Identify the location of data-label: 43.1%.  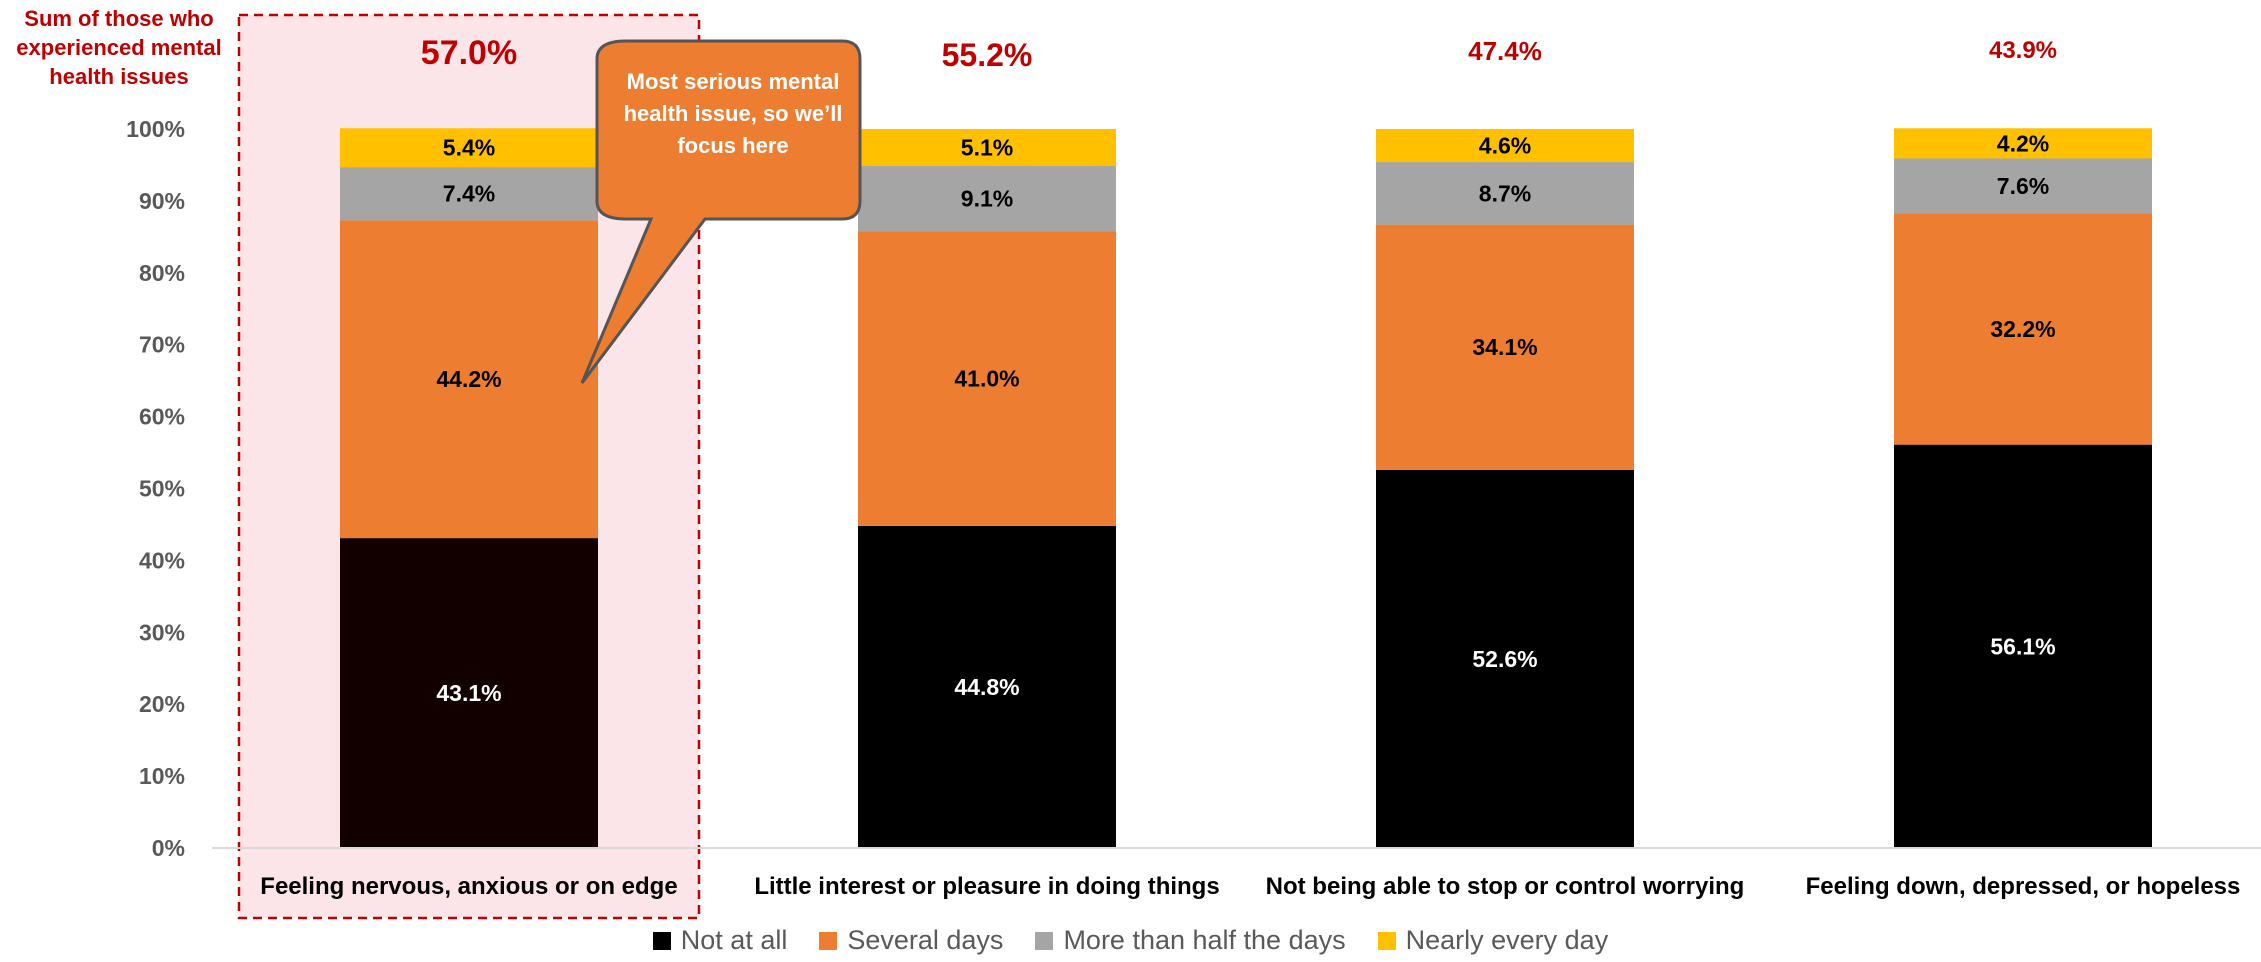
(468, 693).